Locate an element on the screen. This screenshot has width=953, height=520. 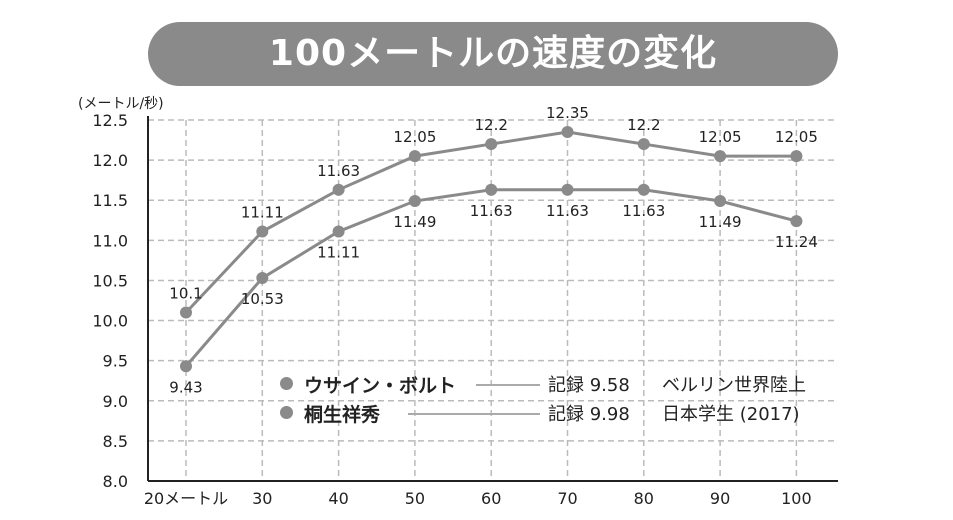
data-label: 12.35 is located at coordinates (567, 113).